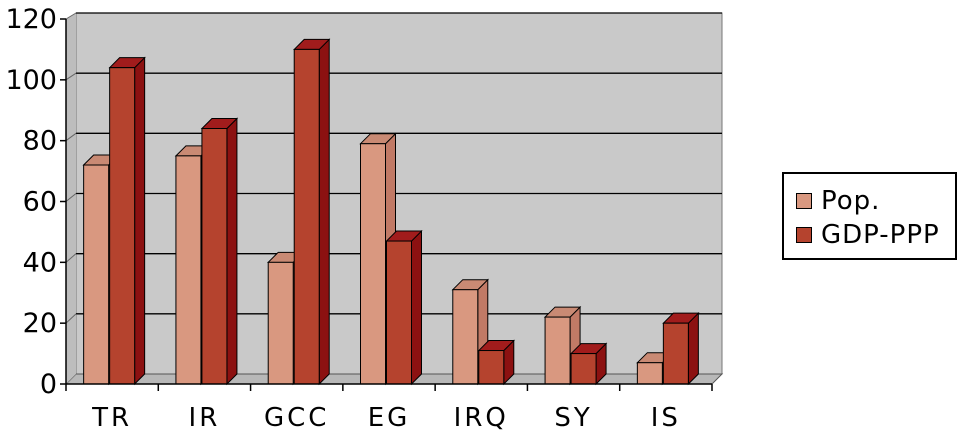  I want to click on y-tick-label: 120, so click(31, 19).